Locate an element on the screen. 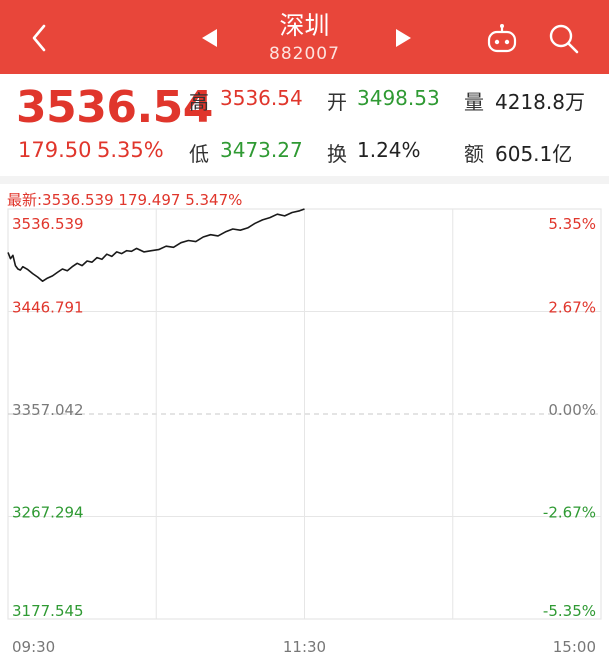  y-tick-label-right: -2.67% is located at coordinates (569, 513).